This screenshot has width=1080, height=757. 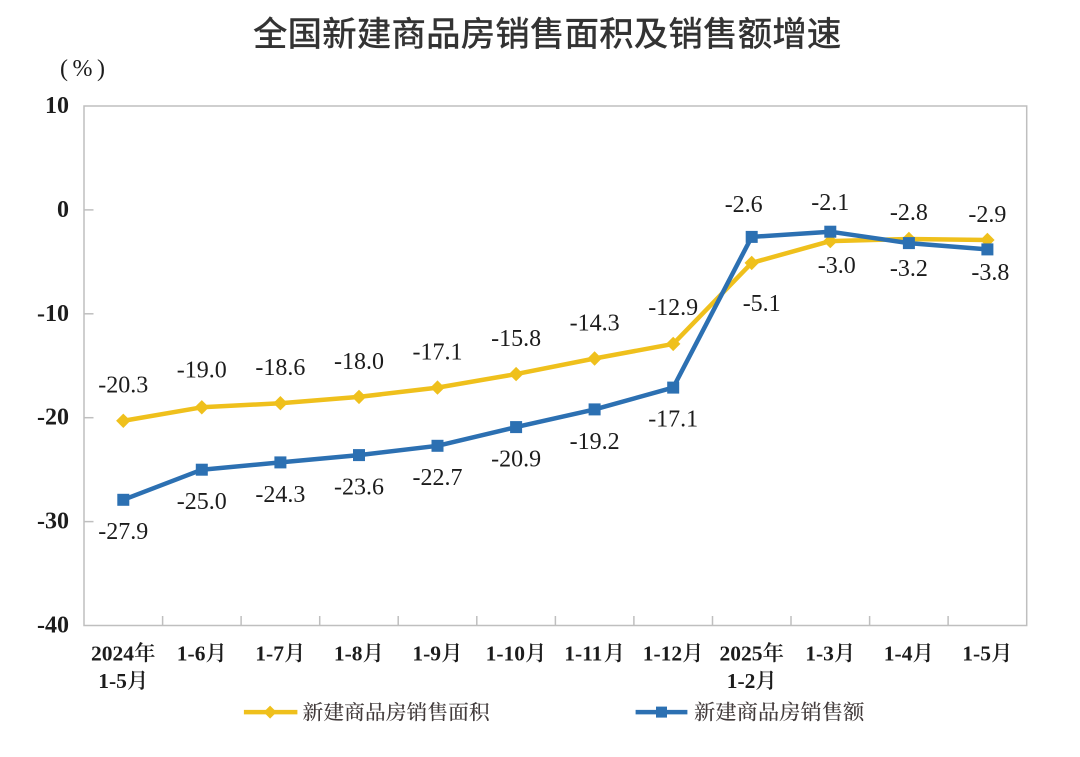 What do you see at coordinates (57, 106) in the screenshot?
I see `svg-text: 10` at bounding box center [57, 106].